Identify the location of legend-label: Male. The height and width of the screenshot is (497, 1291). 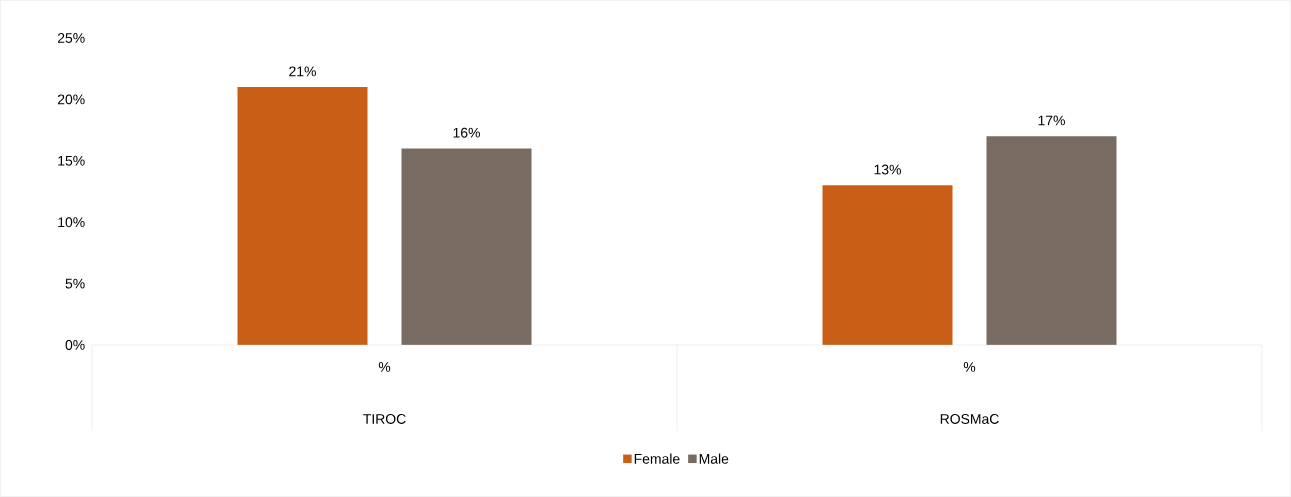
(714, 458).